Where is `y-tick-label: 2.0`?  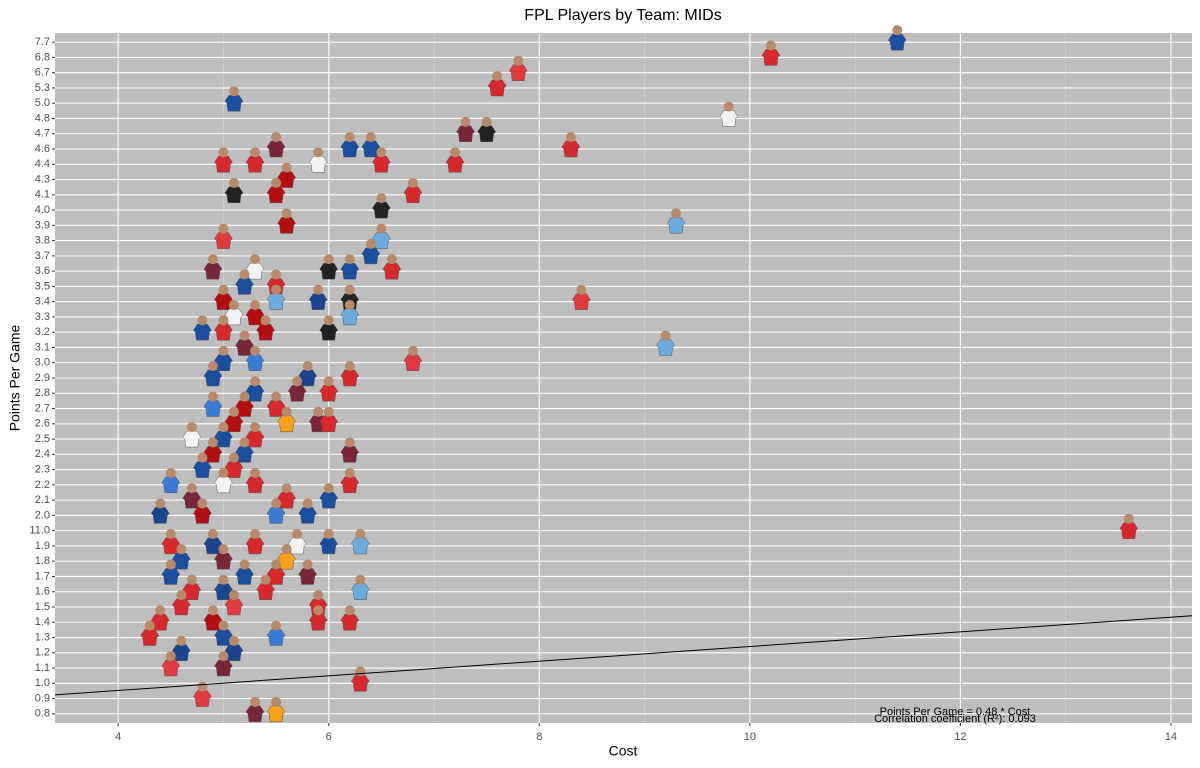
y-tick-label: 2.0 is located at coordinates (42, 515).